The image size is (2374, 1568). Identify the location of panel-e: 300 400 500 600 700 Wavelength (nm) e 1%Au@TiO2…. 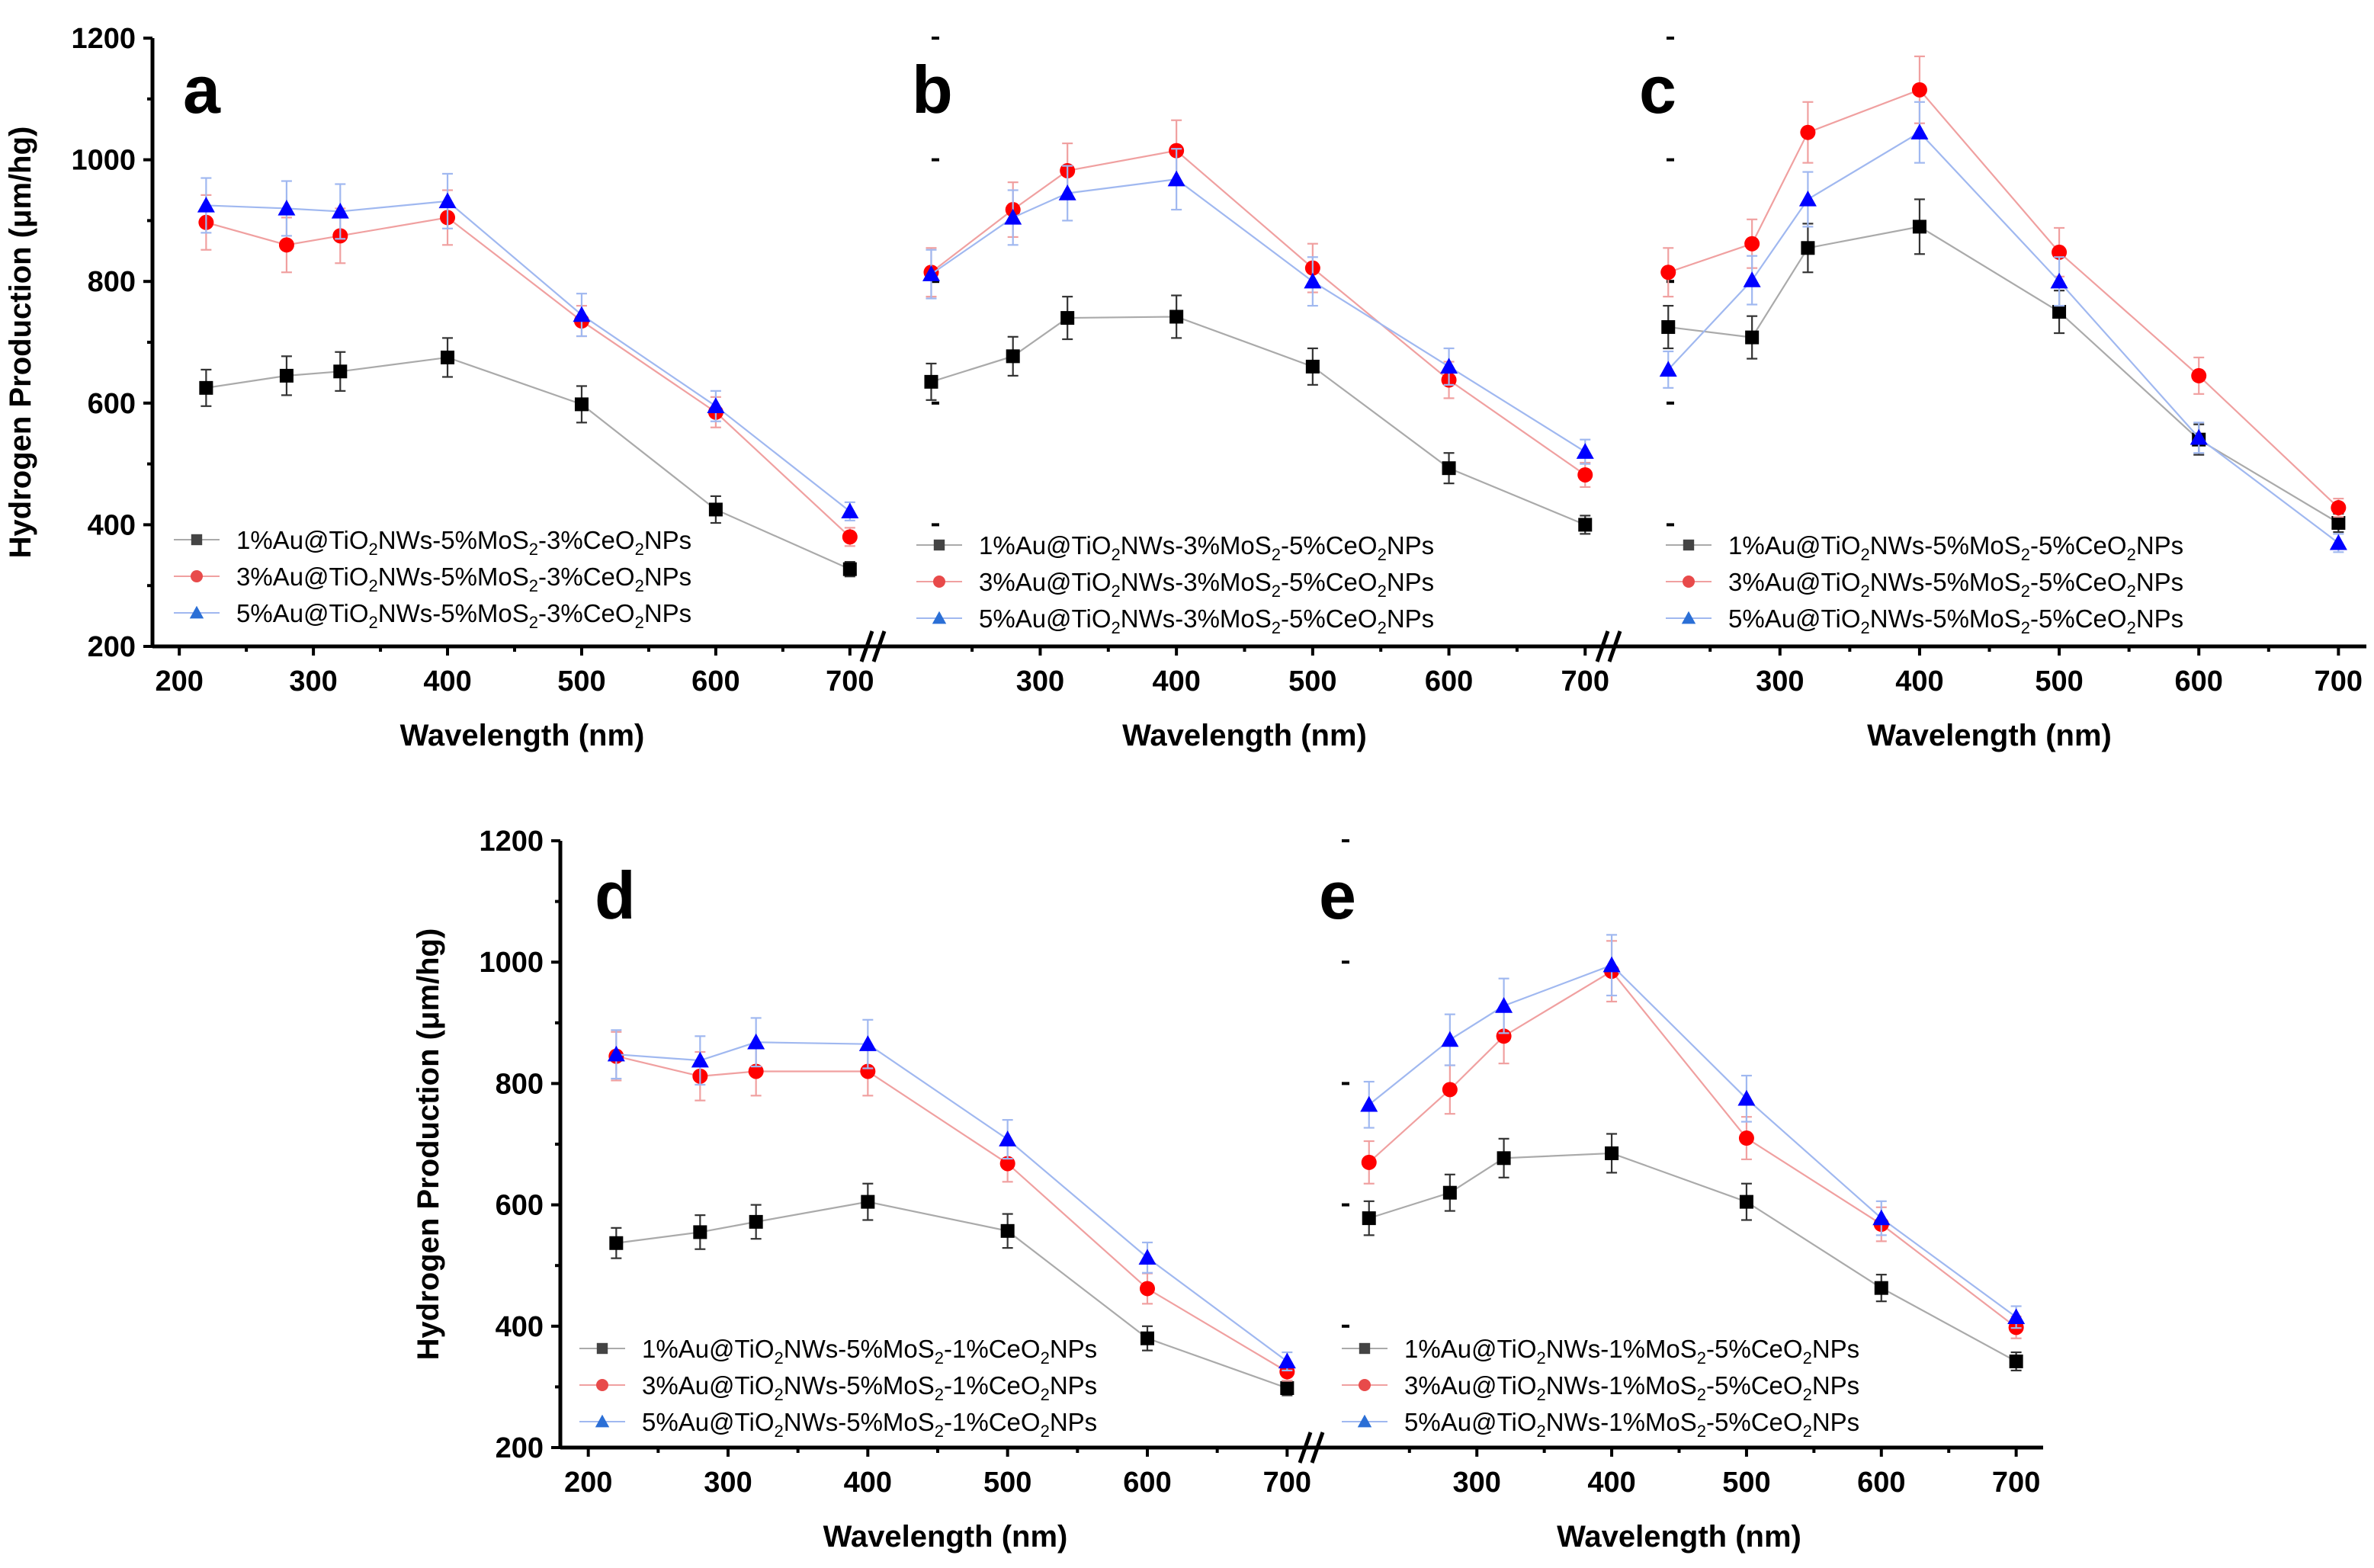
(1679, 1196).